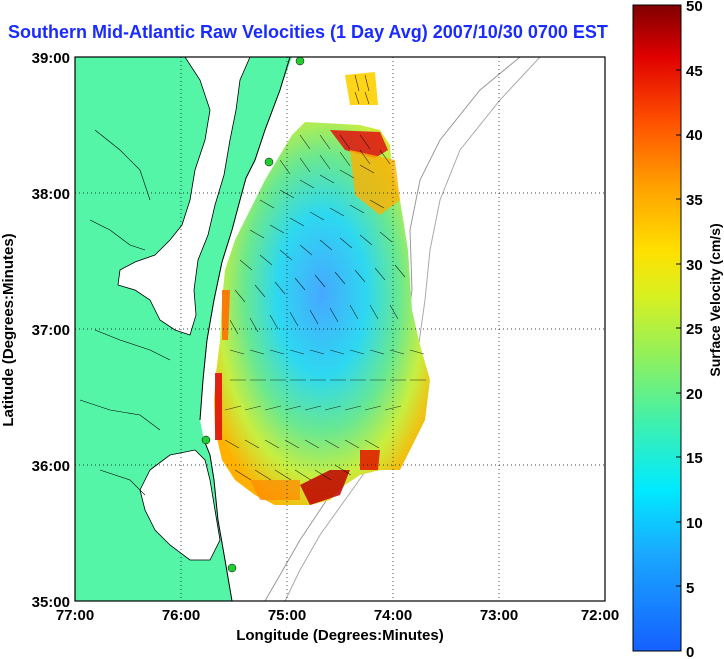  What do you see at coordinates (287, 615) in the screenshot?
I see `xtick-label: 75:00` at bounding box center [287, 615].